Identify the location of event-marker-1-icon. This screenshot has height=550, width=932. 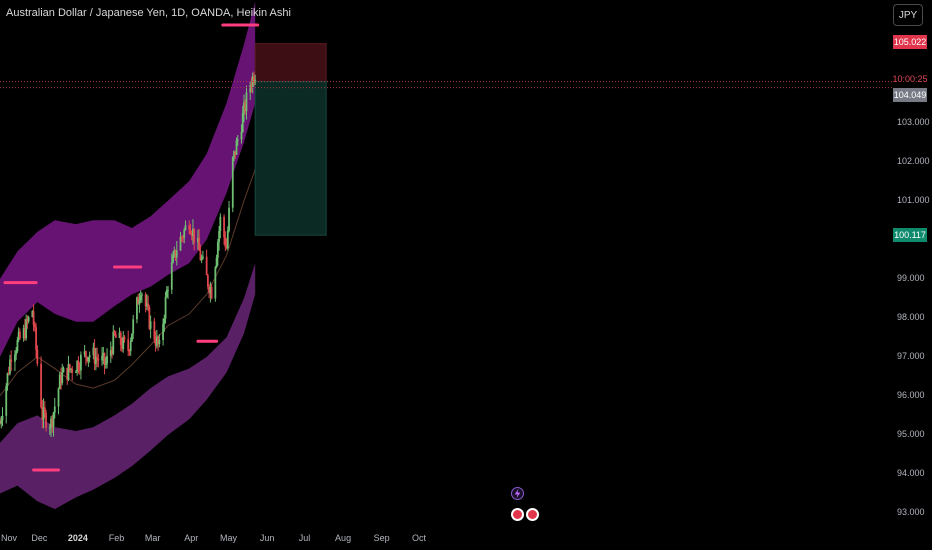
(517, 514).